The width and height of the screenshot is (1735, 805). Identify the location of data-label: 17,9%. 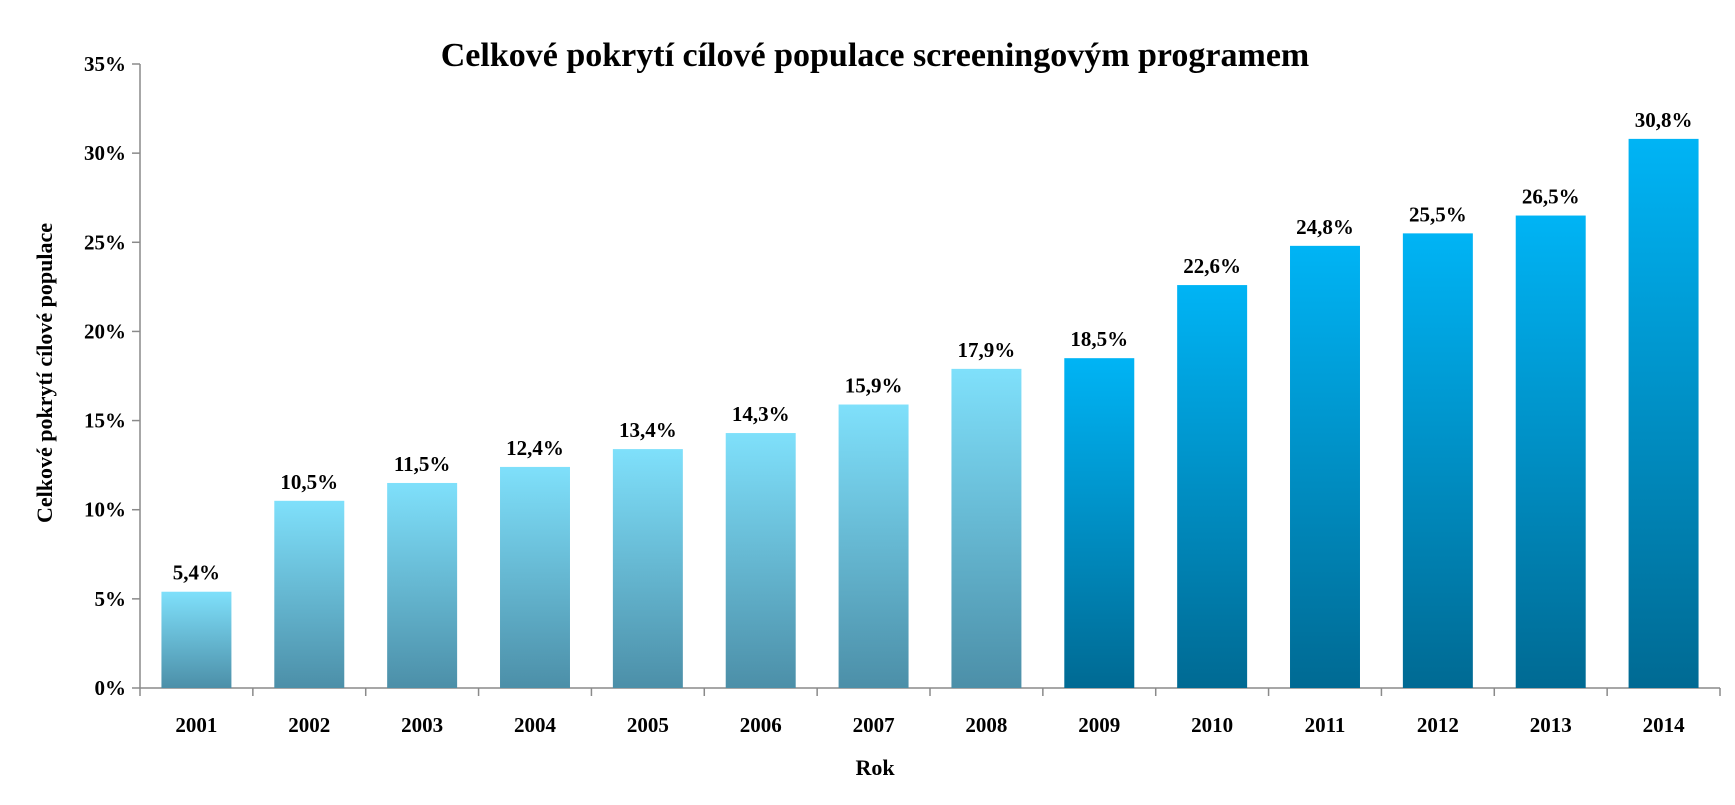
(987, 350).